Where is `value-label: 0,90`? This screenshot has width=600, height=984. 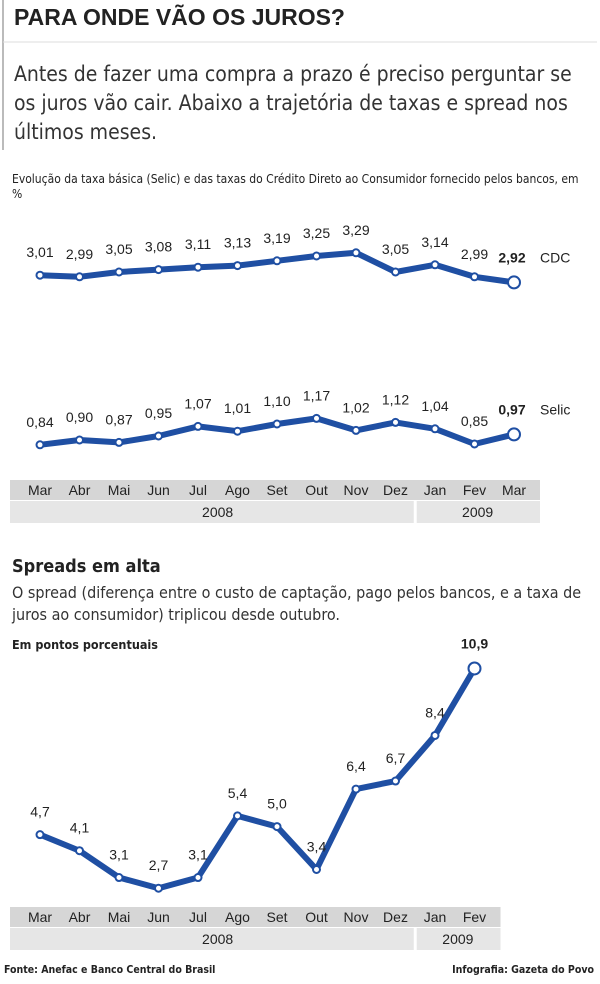
value-label: 0,90 is located at coordinates (79, 417).